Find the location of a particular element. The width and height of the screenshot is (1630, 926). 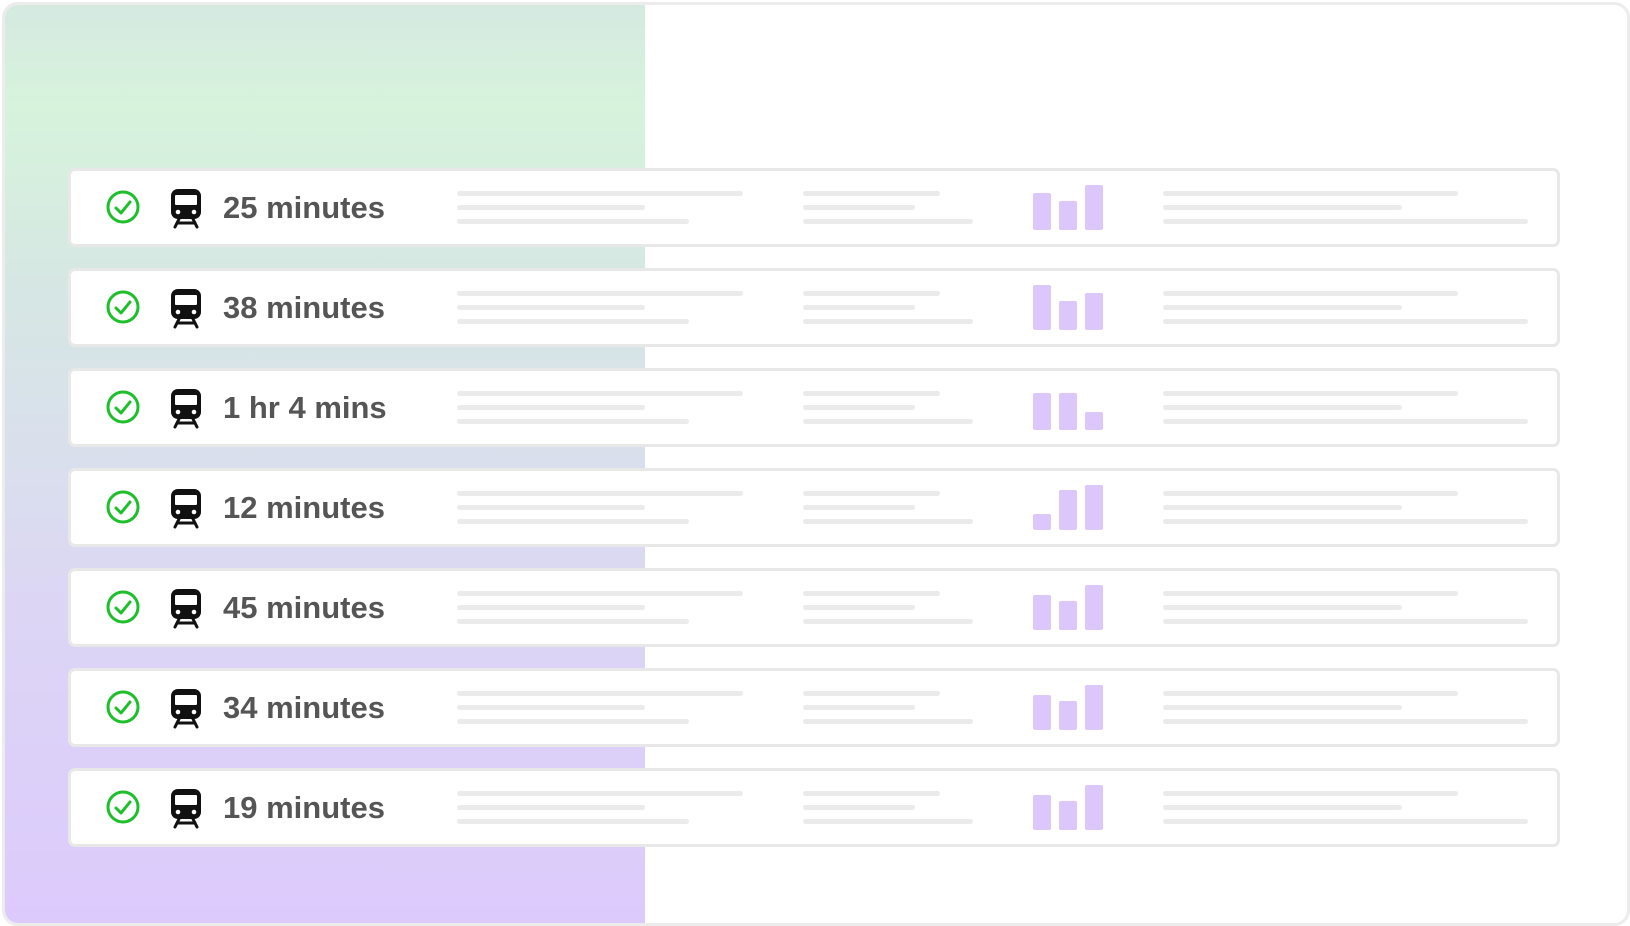

route-row: 38 minutes is located at coordinates (814, 307).